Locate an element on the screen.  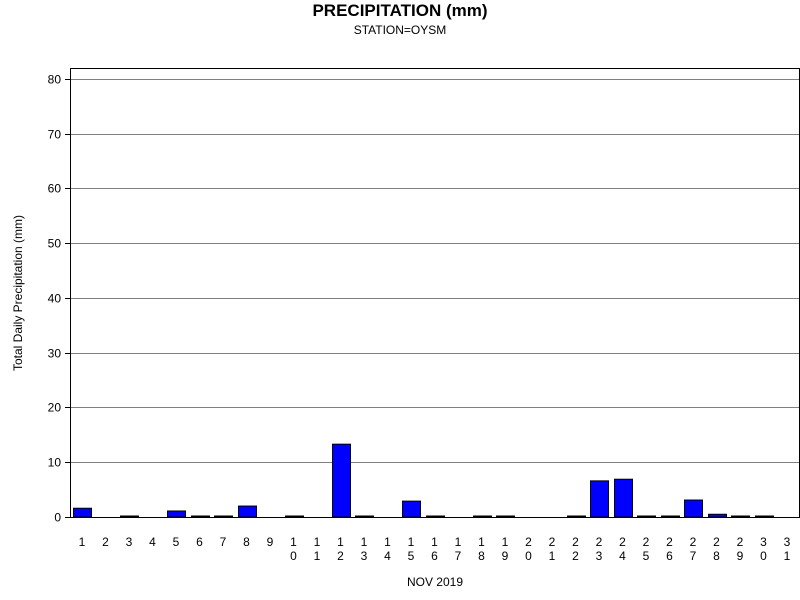
y-tick-label: 60 is located at coordinates (55, 189).